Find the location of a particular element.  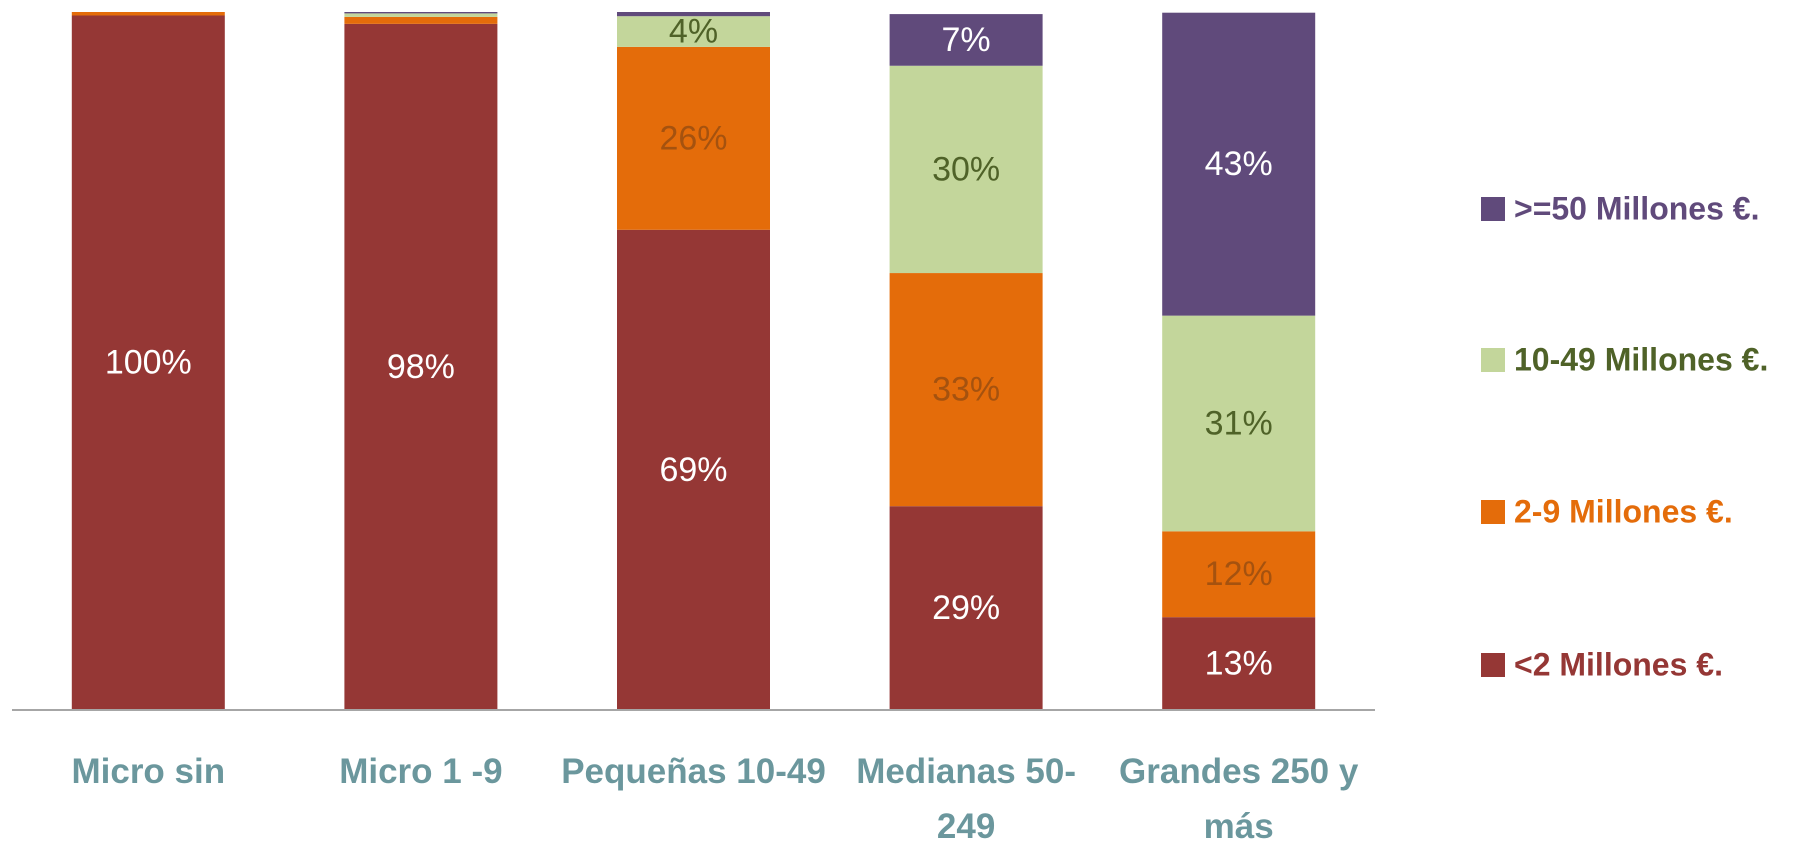

data-label: 7% is located at coordinates (966, 40).